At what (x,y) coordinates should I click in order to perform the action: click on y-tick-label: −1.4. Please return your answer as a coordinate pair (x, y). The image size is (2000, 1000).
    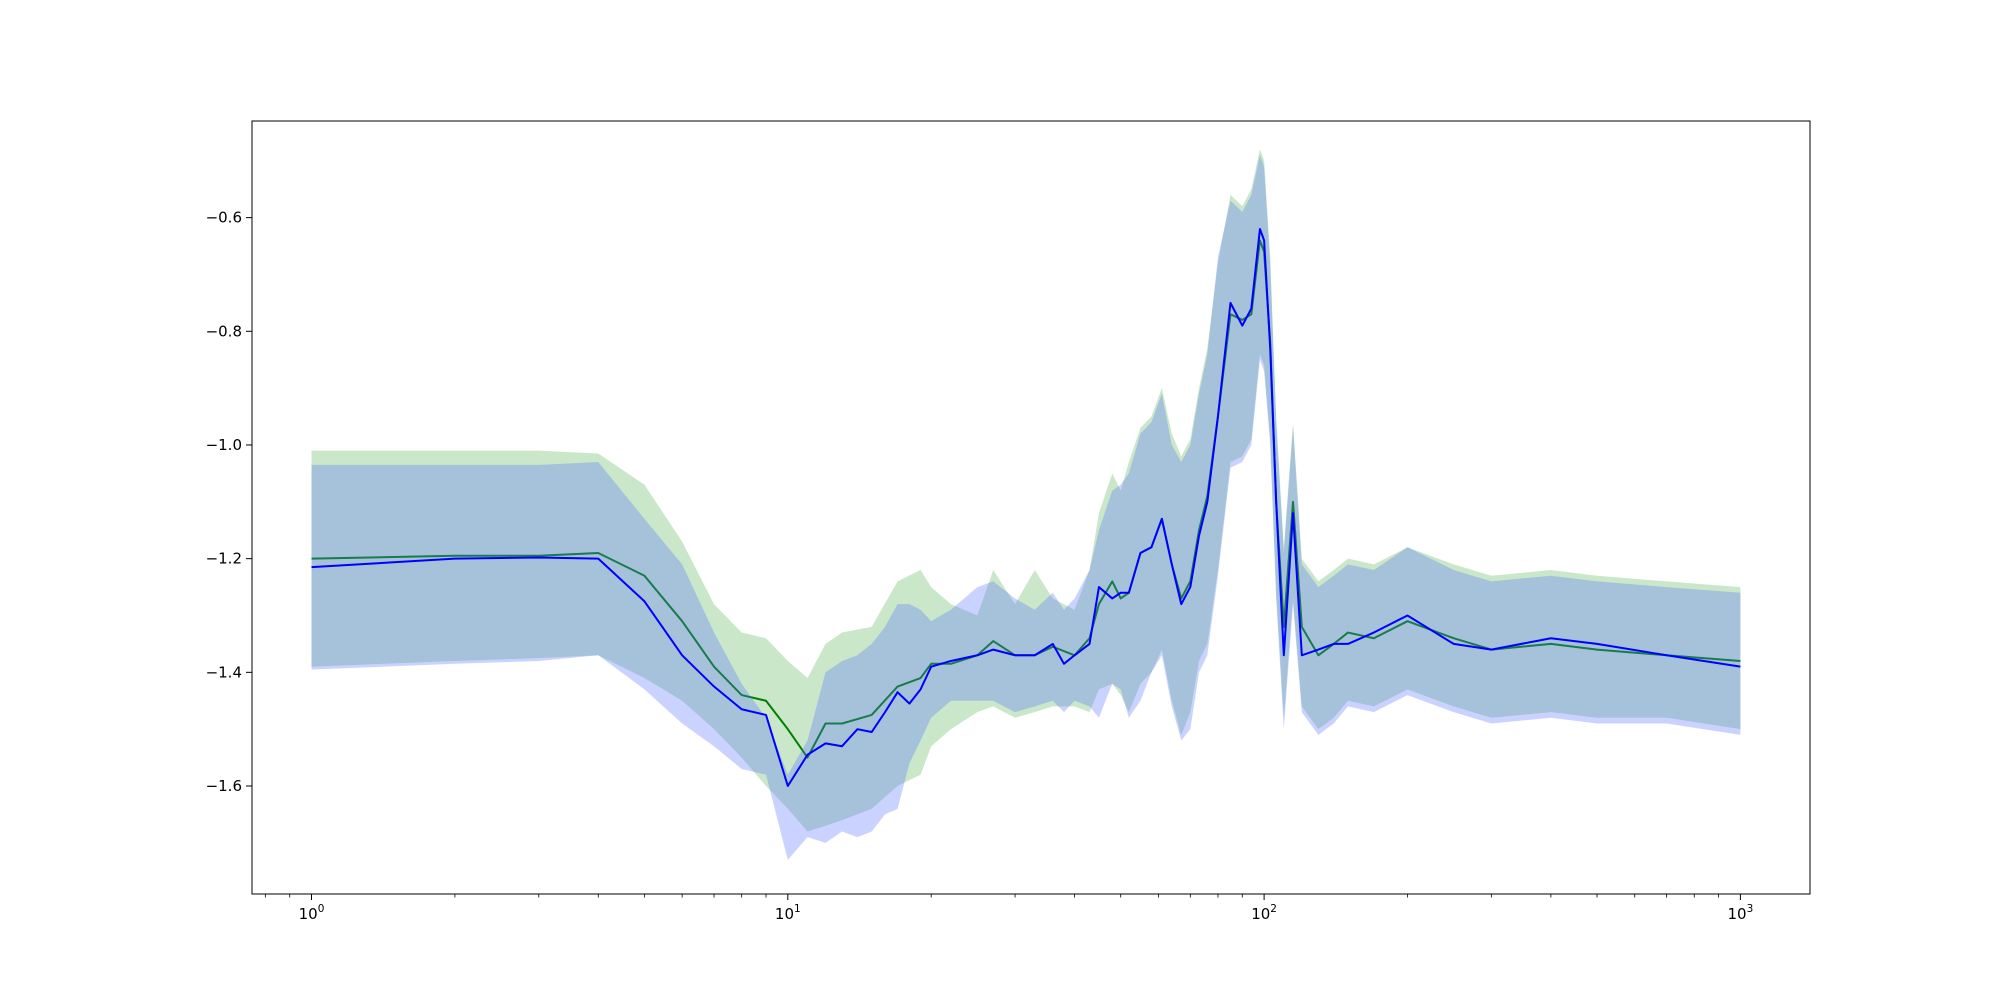
    Looking at the image, I should click on (224, 672).